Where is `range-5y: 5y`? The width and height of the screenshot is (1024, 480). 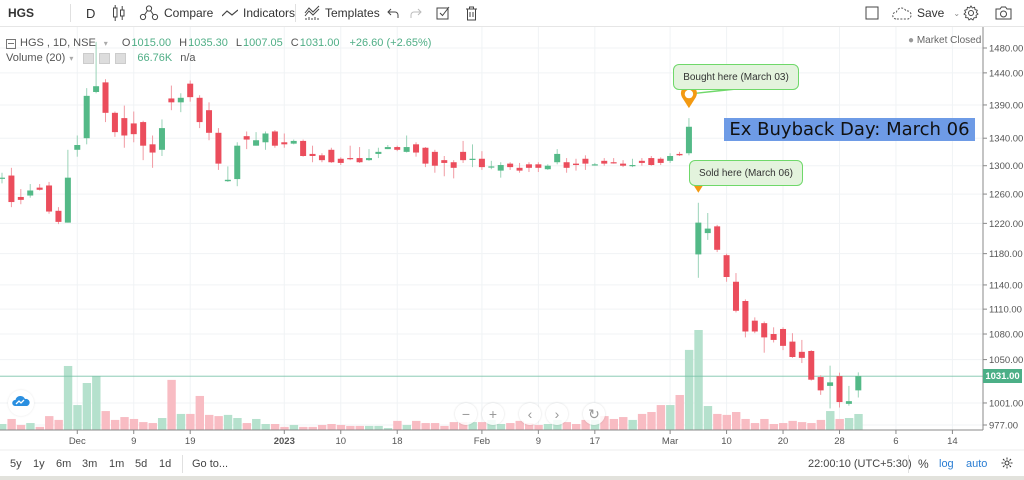
range-5y: 5y is located at coordinates (16, 464).